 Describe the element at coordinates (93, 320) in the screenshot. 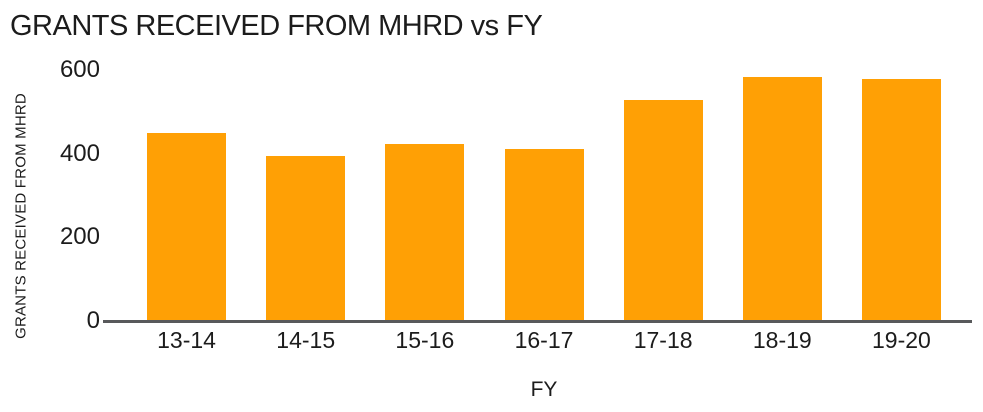

I see `y-tick-label: 0` at that location.